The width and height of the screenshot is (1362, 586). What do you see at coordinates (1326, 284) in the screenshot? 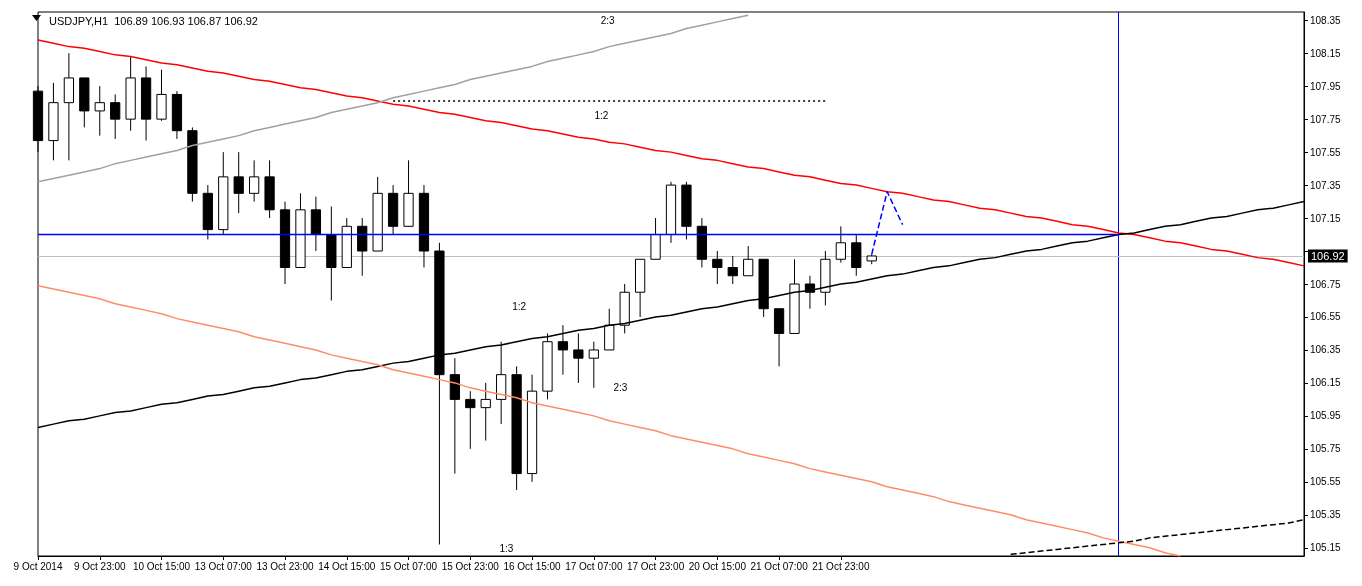
I see `y-tick-label: 106.75` at bounding box center [1326, 284].